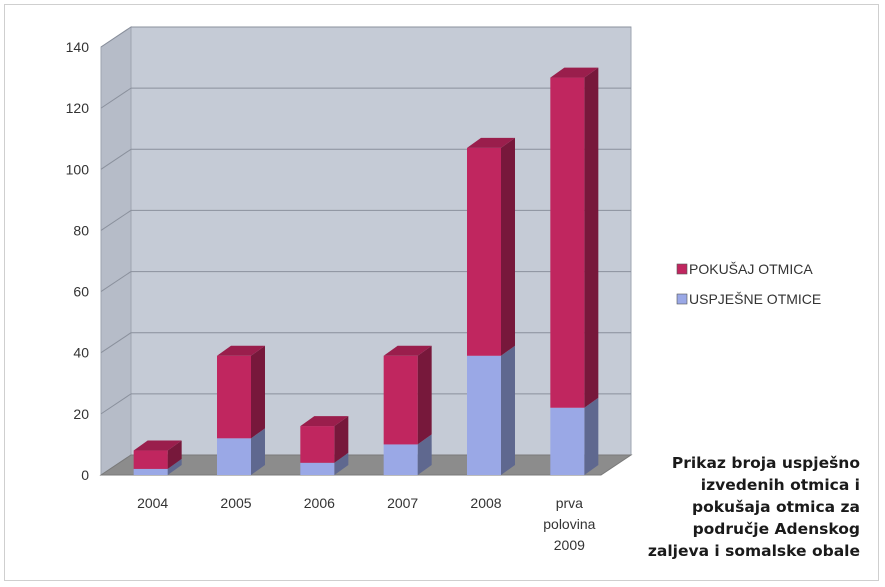  Describe the element at coordinates (81, 353) in the screenshot. I see `y-tick-label: 40` at that location.